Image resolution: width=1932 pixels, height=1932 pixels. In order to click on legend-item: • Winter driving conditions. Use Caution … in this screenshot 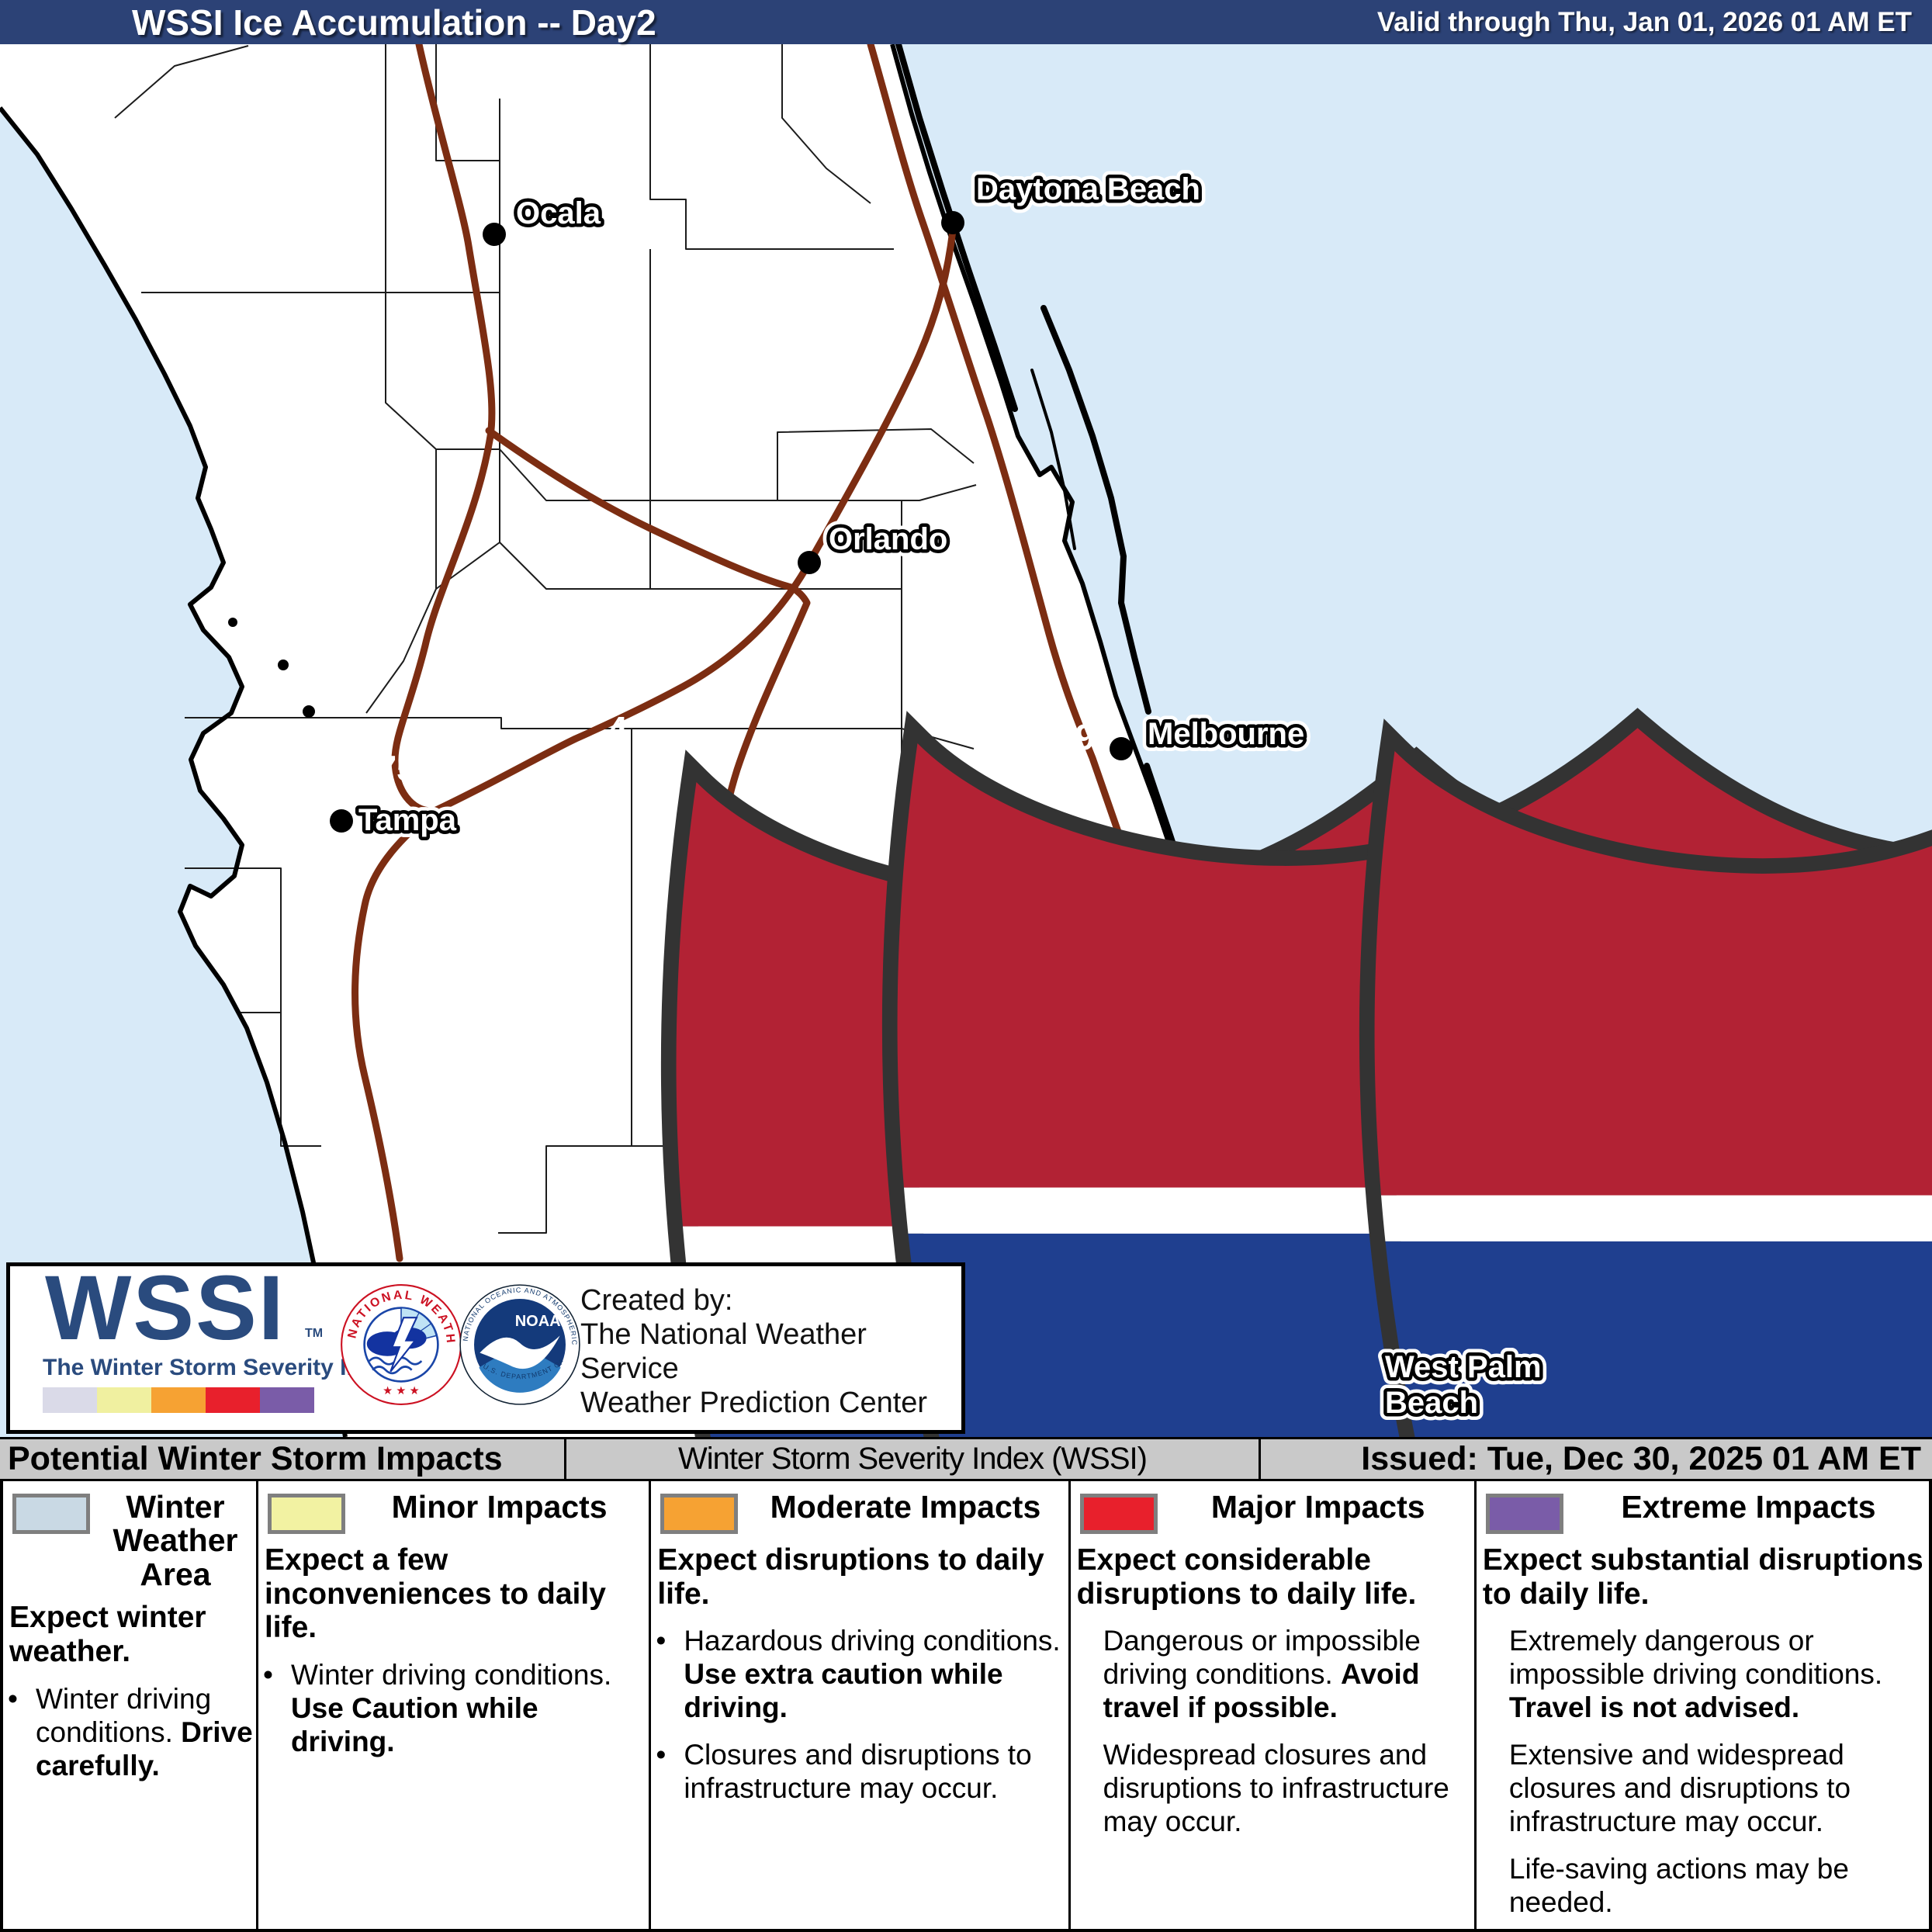, I will do `click(437, 1708)`.